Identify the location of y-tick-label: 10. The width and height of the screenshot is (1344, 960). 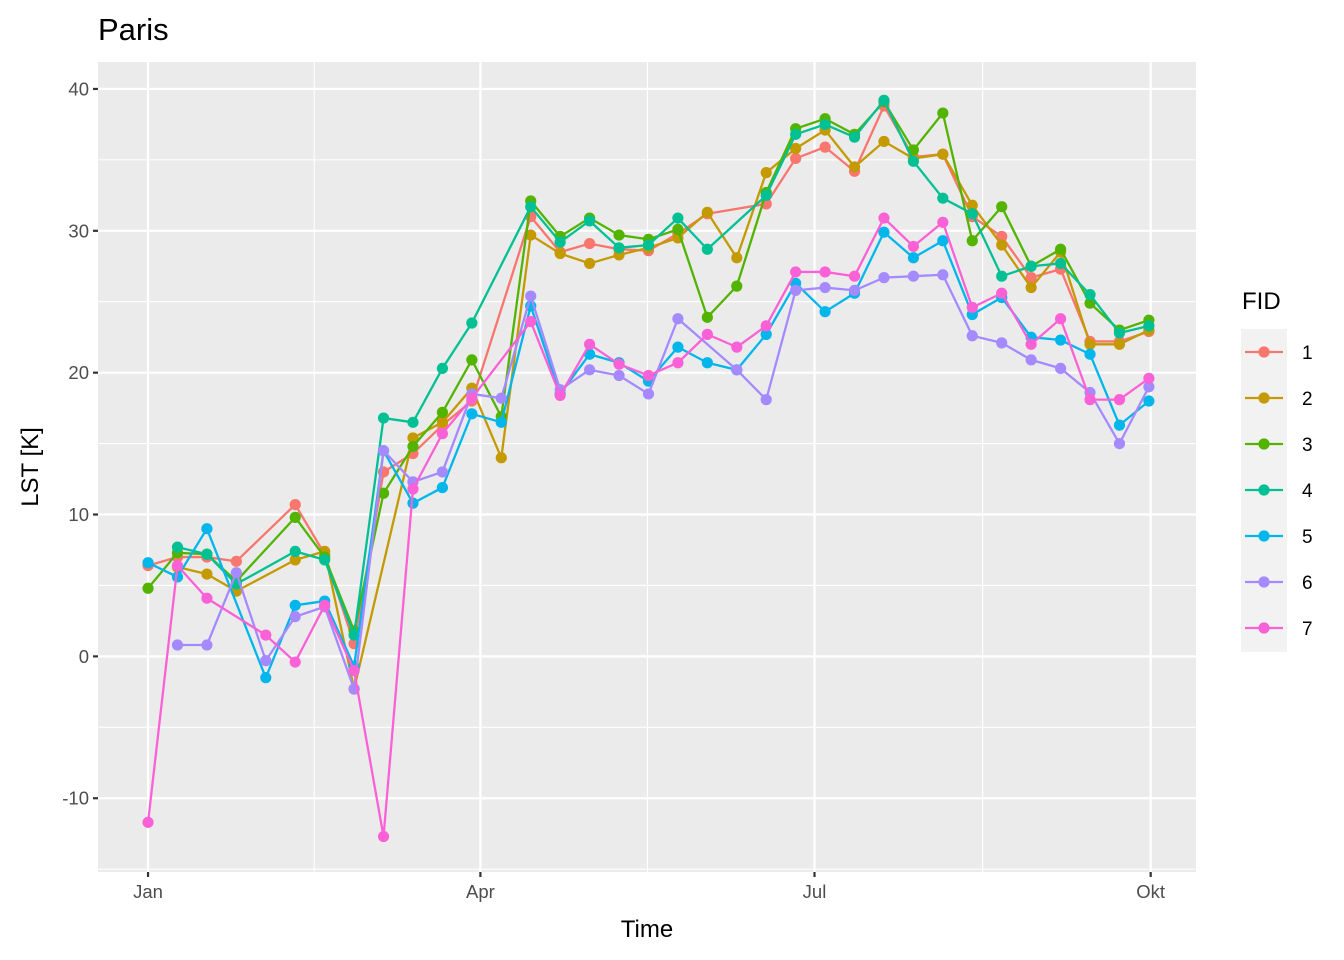
(78, 514).